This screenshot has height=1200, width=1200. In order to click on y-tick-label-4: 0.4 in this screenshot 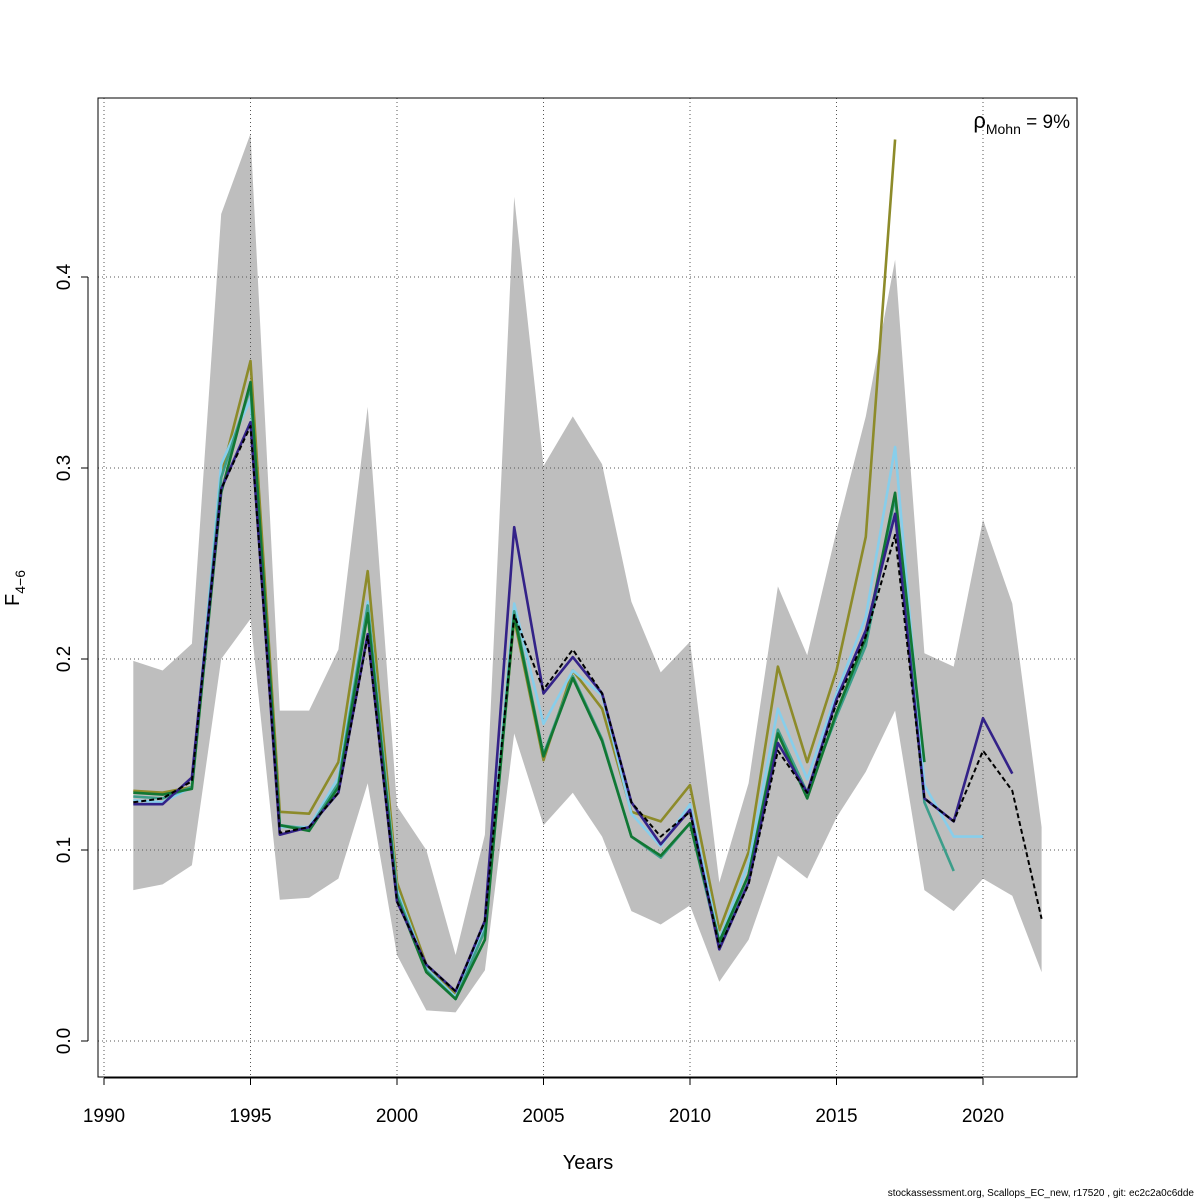, I will do `click(64, 276)`.